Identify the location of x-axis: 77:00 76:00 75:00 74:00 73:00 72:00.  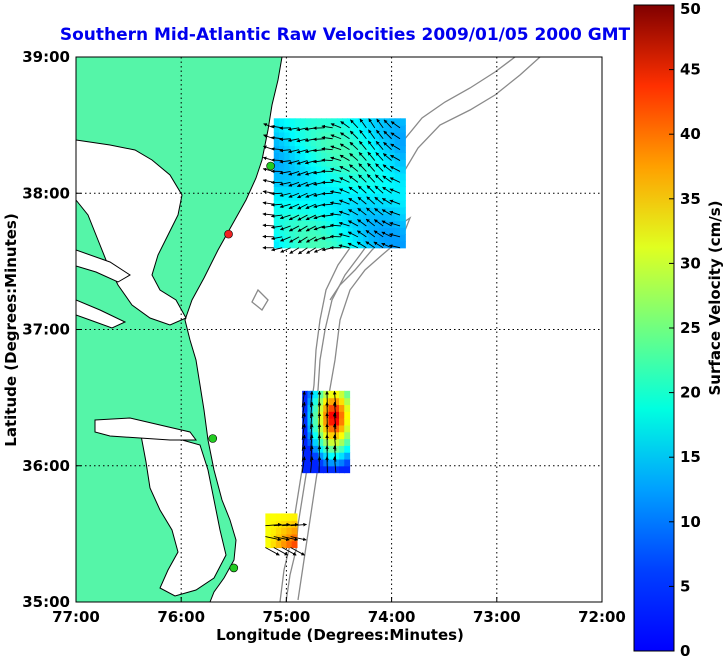
(339, 611).